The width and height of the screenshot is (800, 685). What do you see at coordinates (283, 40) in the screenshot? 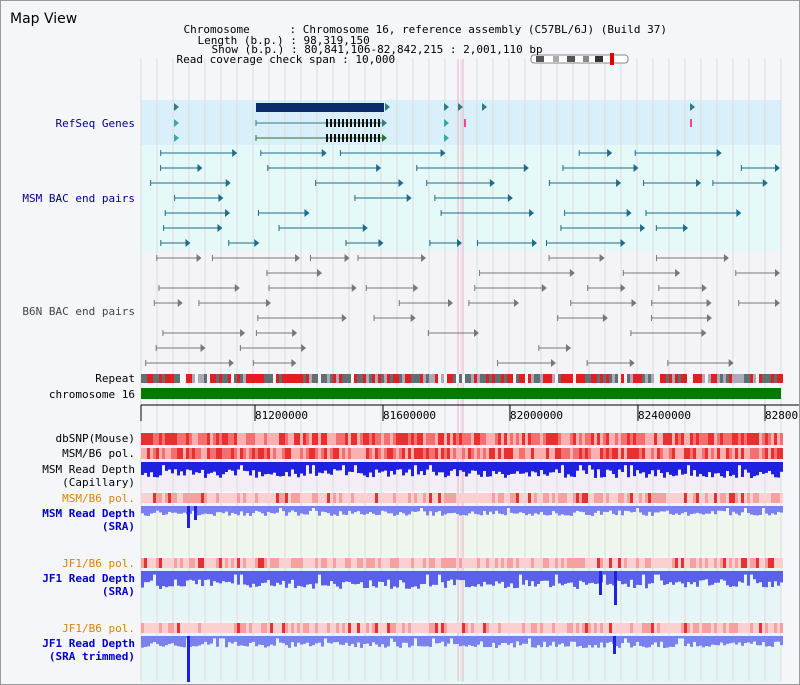
I see `length-info: Length (b.p.) : 98,319,150` at bounding box center [283, 40].